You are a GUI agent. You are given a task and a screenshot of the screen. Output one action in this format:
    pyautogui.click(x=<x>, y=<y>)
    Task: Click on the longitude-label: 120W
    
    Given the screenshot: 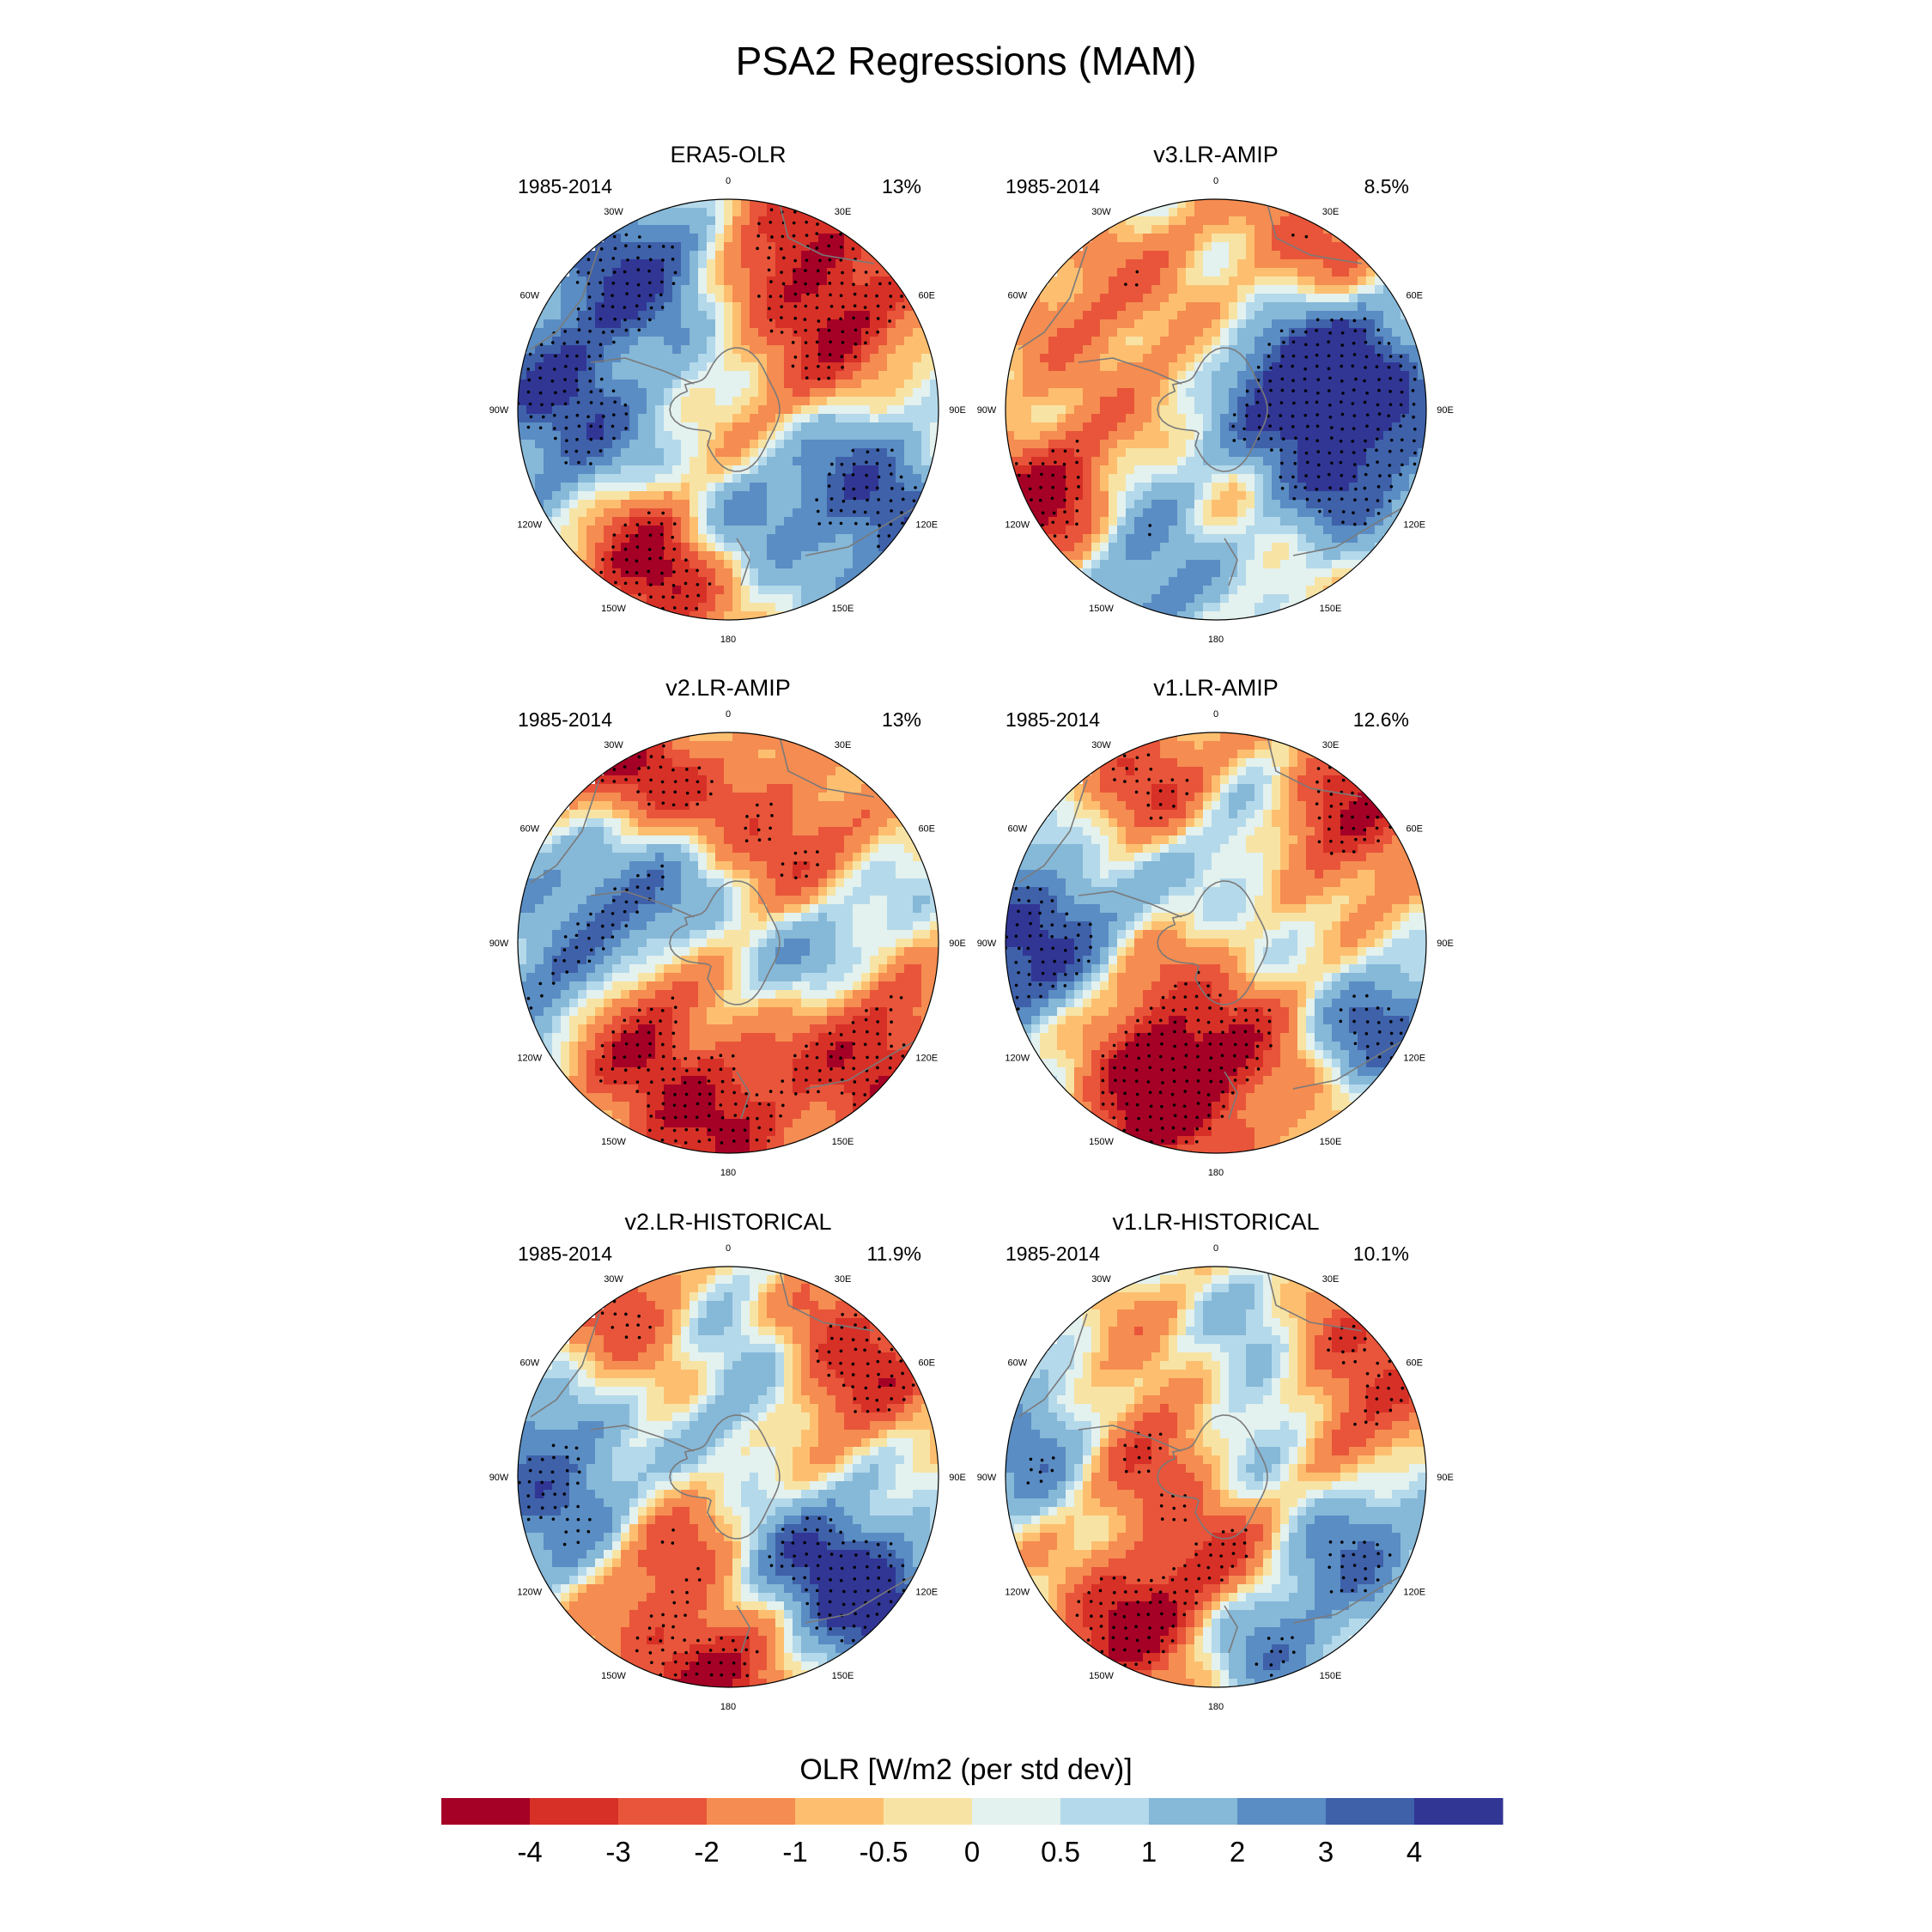 What is the action you would take?
    pyautogui.click(x=530, y=1593)
    